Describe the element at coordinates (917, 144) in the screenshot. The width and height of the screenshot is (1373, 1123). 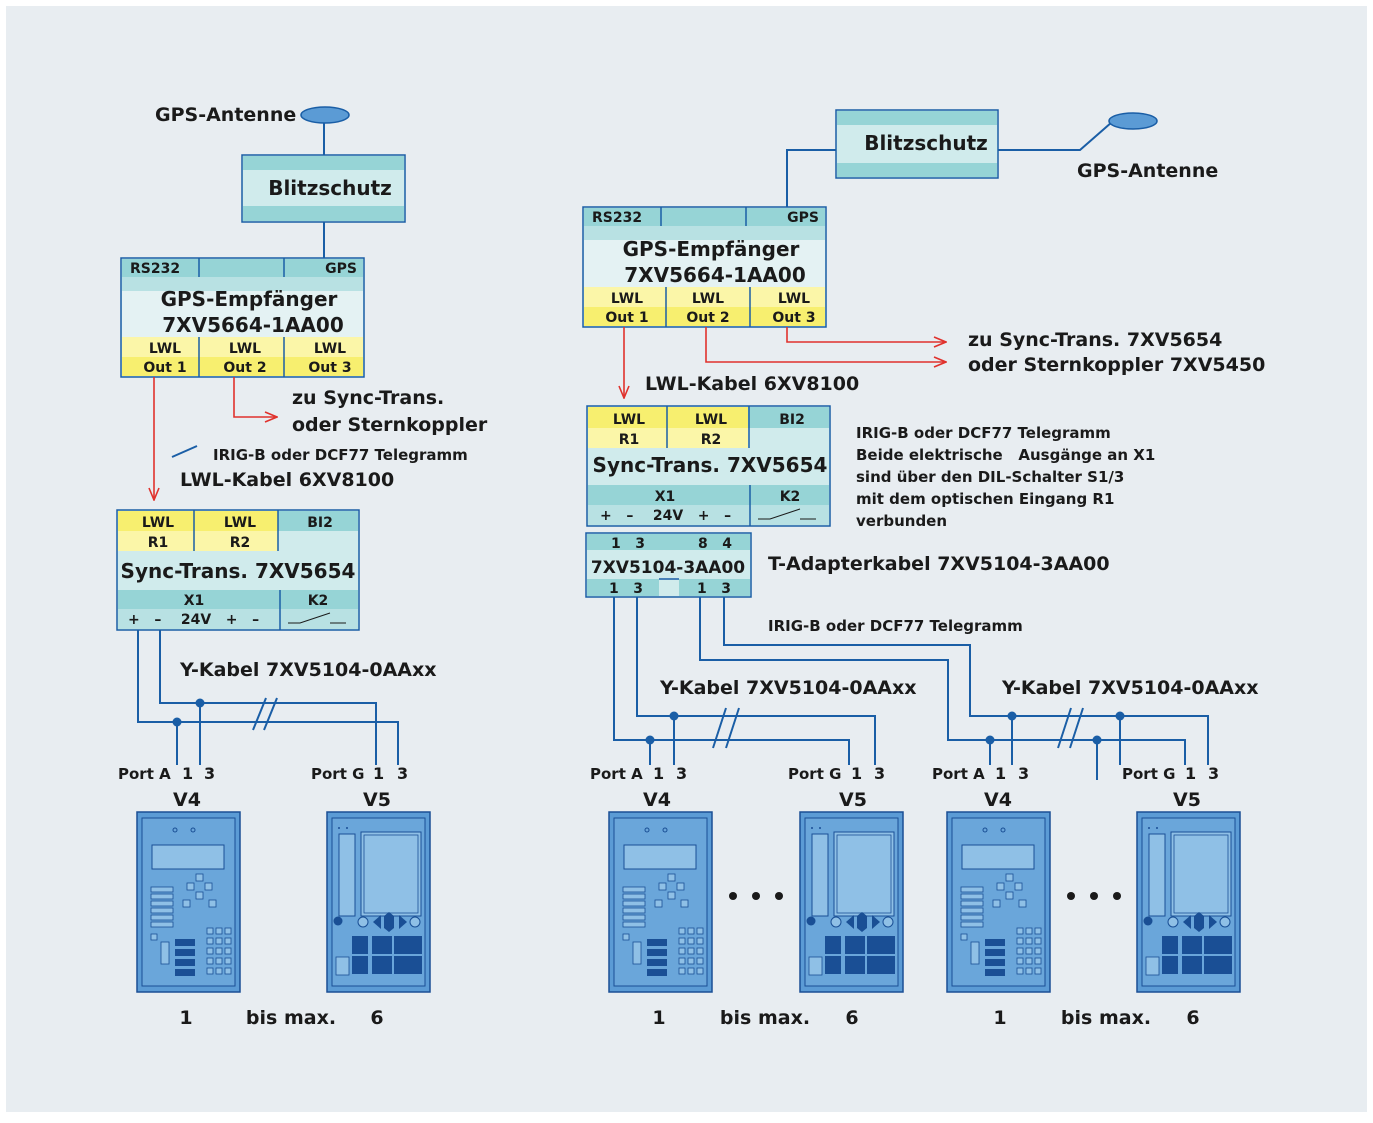
I see `blitzschutz-box-right: Blitzschutz` at that location.